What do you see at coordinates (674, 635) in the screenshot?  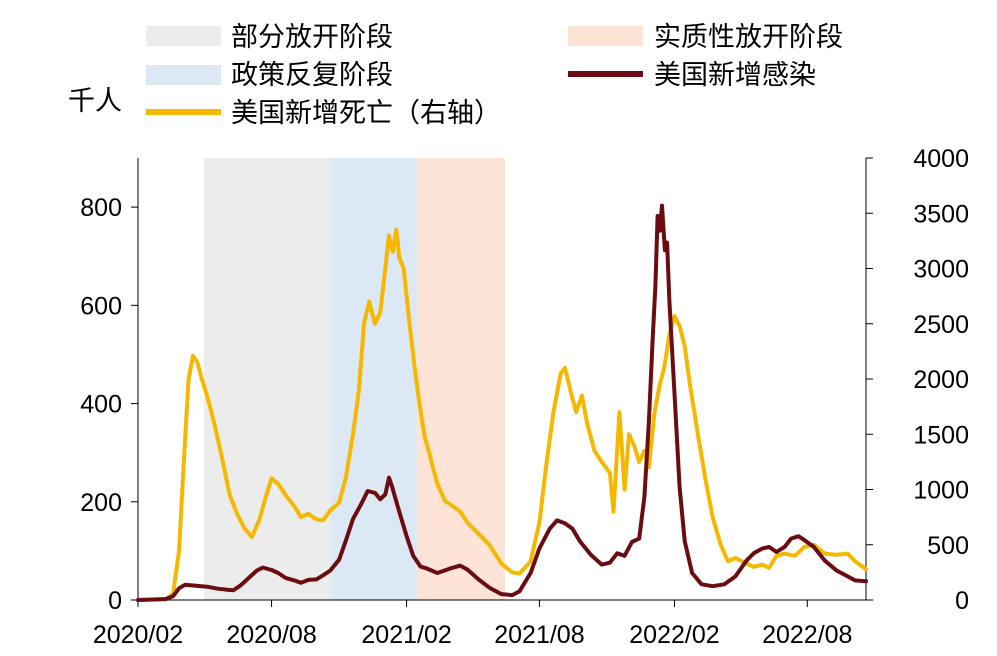 I see `x-axis-tick-label: 2022/02` at bounding box center [674, 635].